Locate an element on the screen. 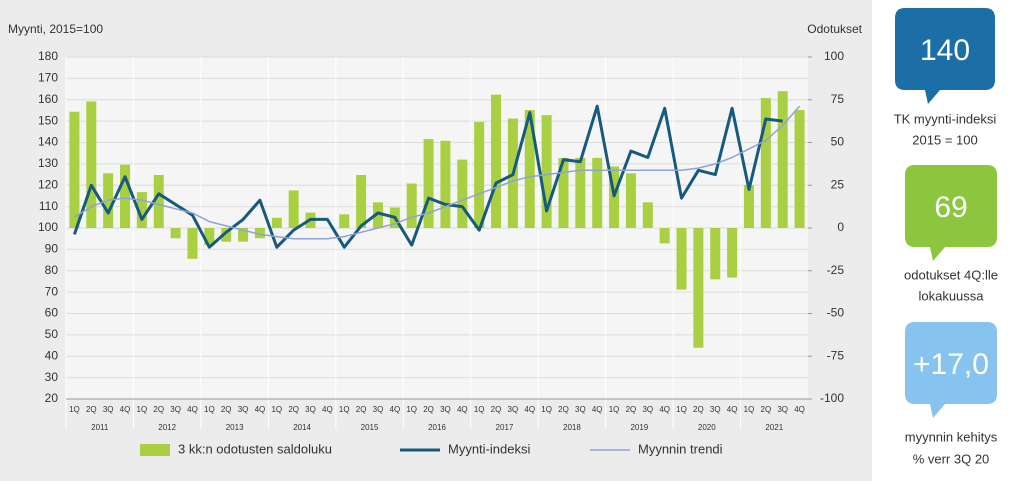  year-label: 2020 is located at coordinates (707, 427).